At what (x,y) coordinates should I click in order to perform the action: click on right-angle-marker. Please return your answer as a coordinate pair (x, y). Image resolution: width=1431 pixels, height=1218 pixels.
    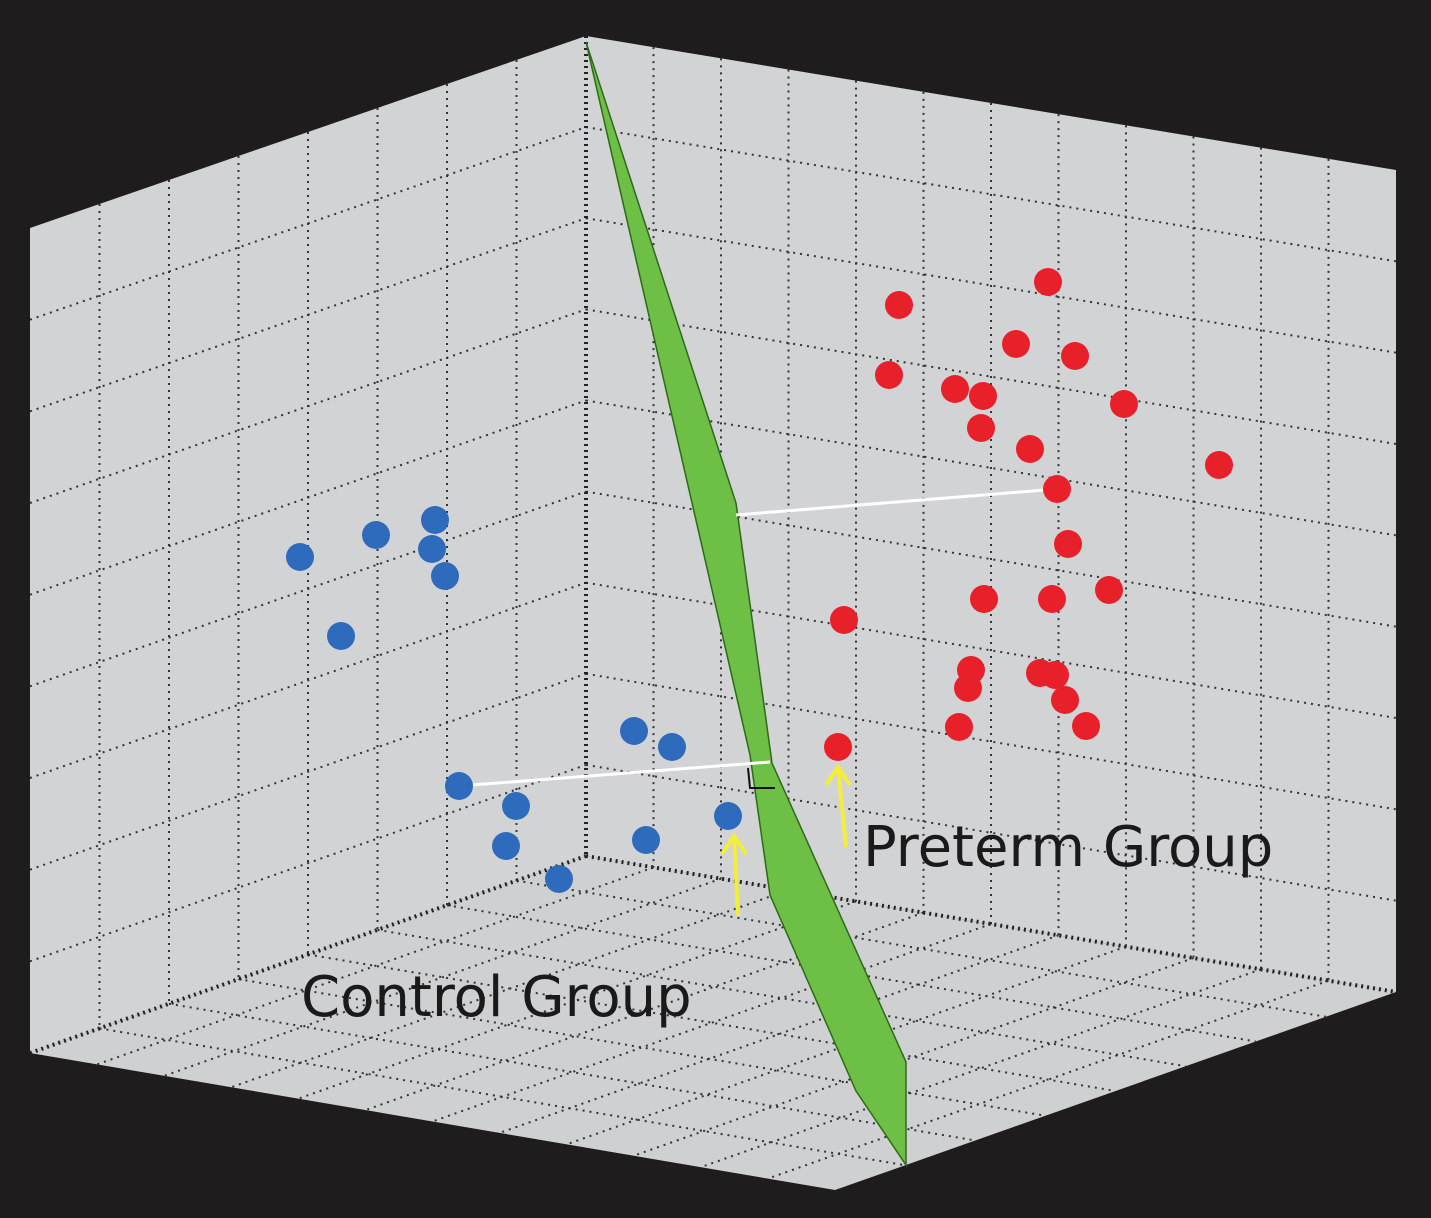
    Looking at the image, I should click on (761, 778).